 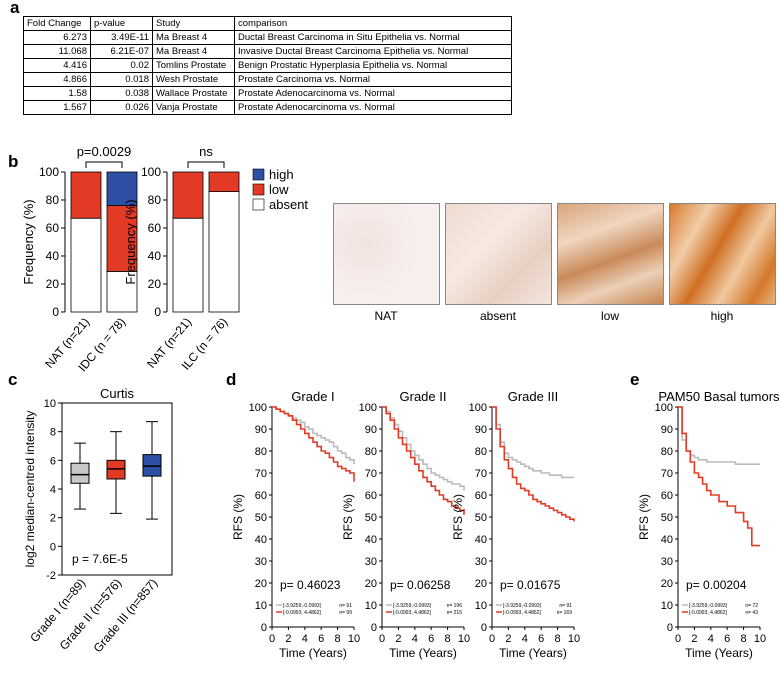 What do you see at coordinates (117, 489) in the screenshot?
I see `plot-frame` at bounding box center [117, 489].